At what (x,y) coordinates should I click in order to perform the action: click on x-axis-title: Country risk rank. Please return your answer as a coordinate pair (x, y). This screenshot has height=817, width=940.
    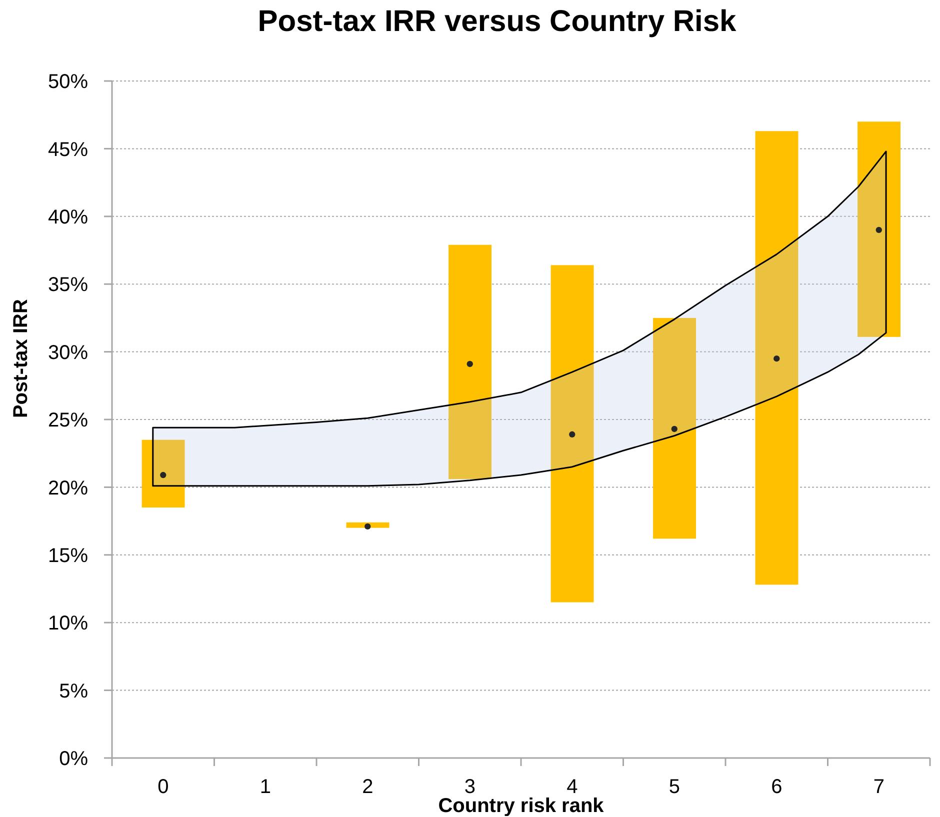
    Looking at the image, I should click on (521, 806).